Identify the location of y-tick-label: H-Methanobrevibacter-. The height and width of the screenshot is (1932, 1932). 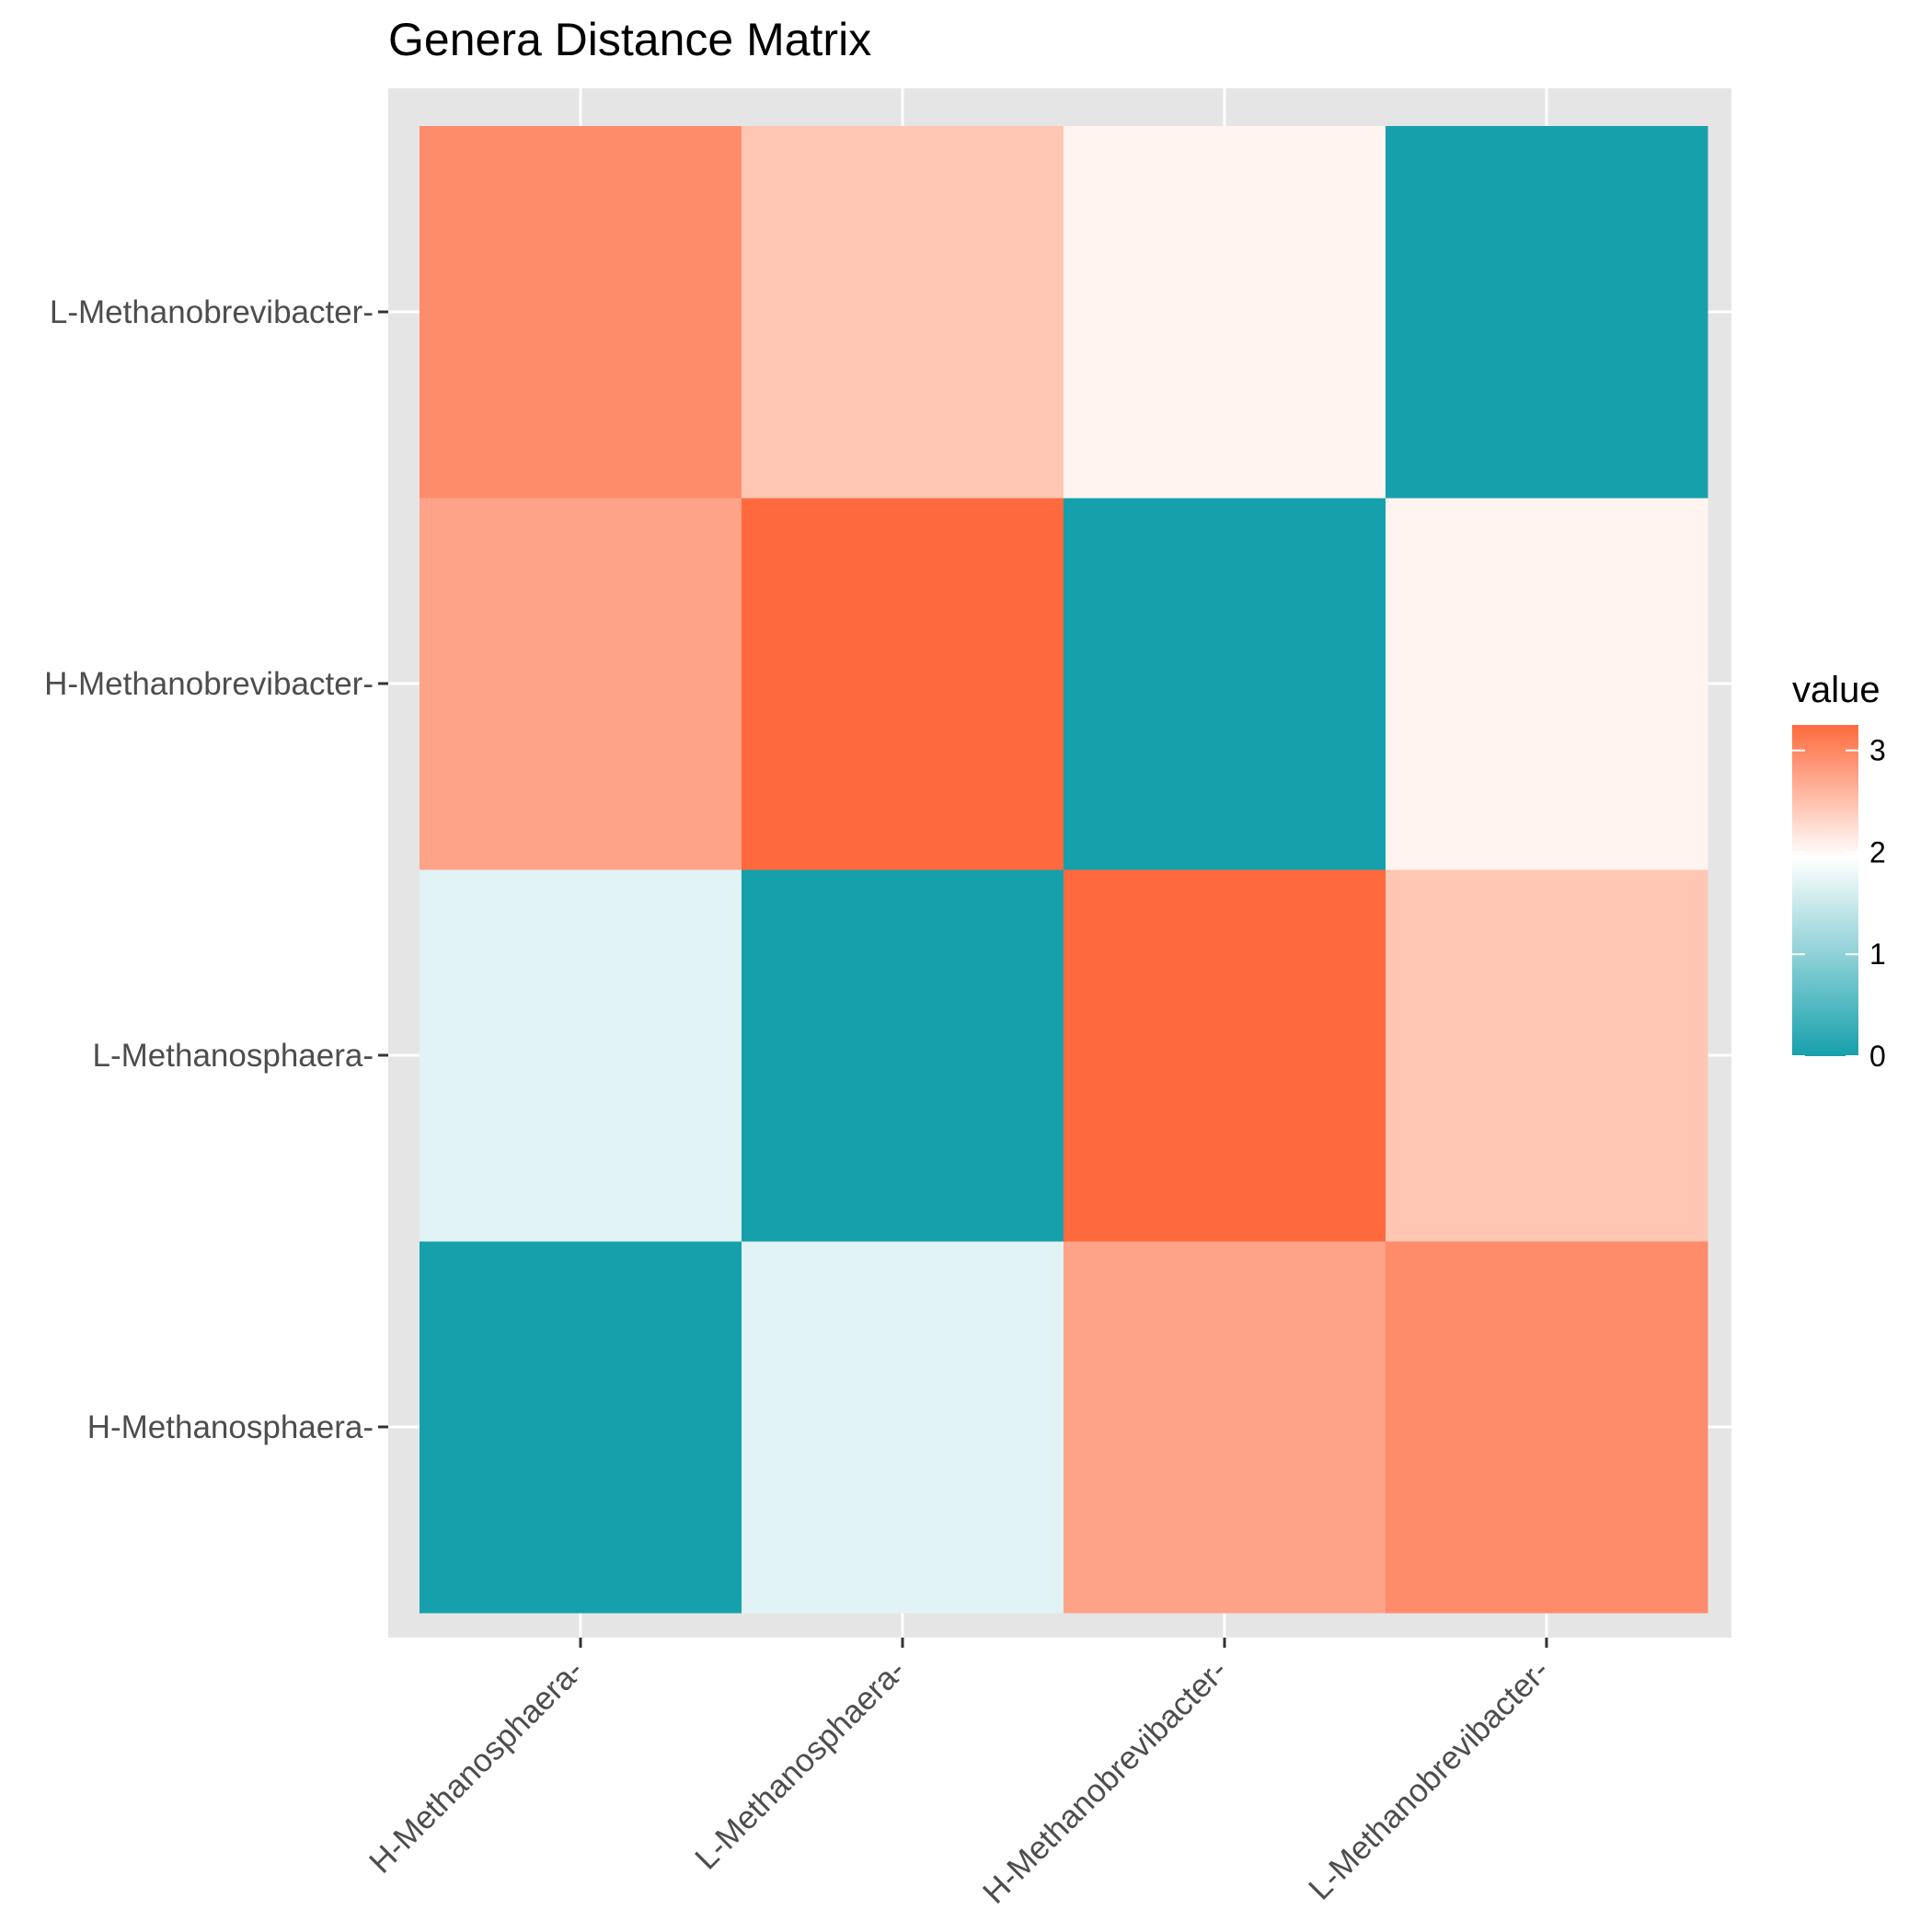
(209, 684).